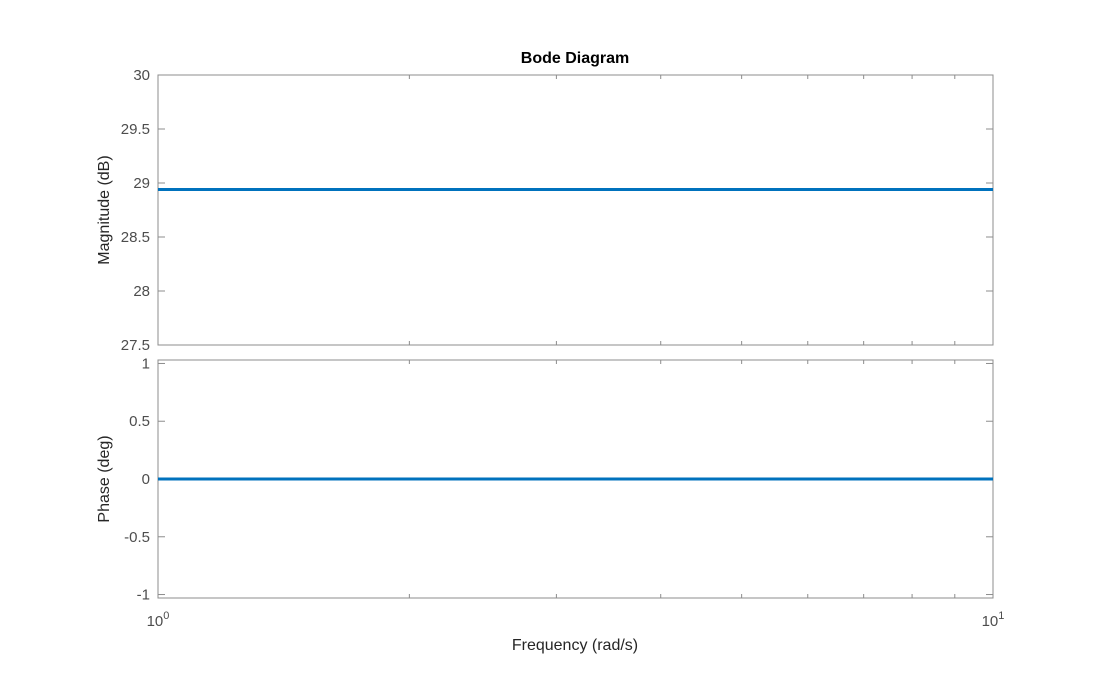 This screenshot has height=673, width=1098. Describe the element at coordinates (137, 537) in the screenshot. I see `phase-y-tick-label: -0.5` at that location.